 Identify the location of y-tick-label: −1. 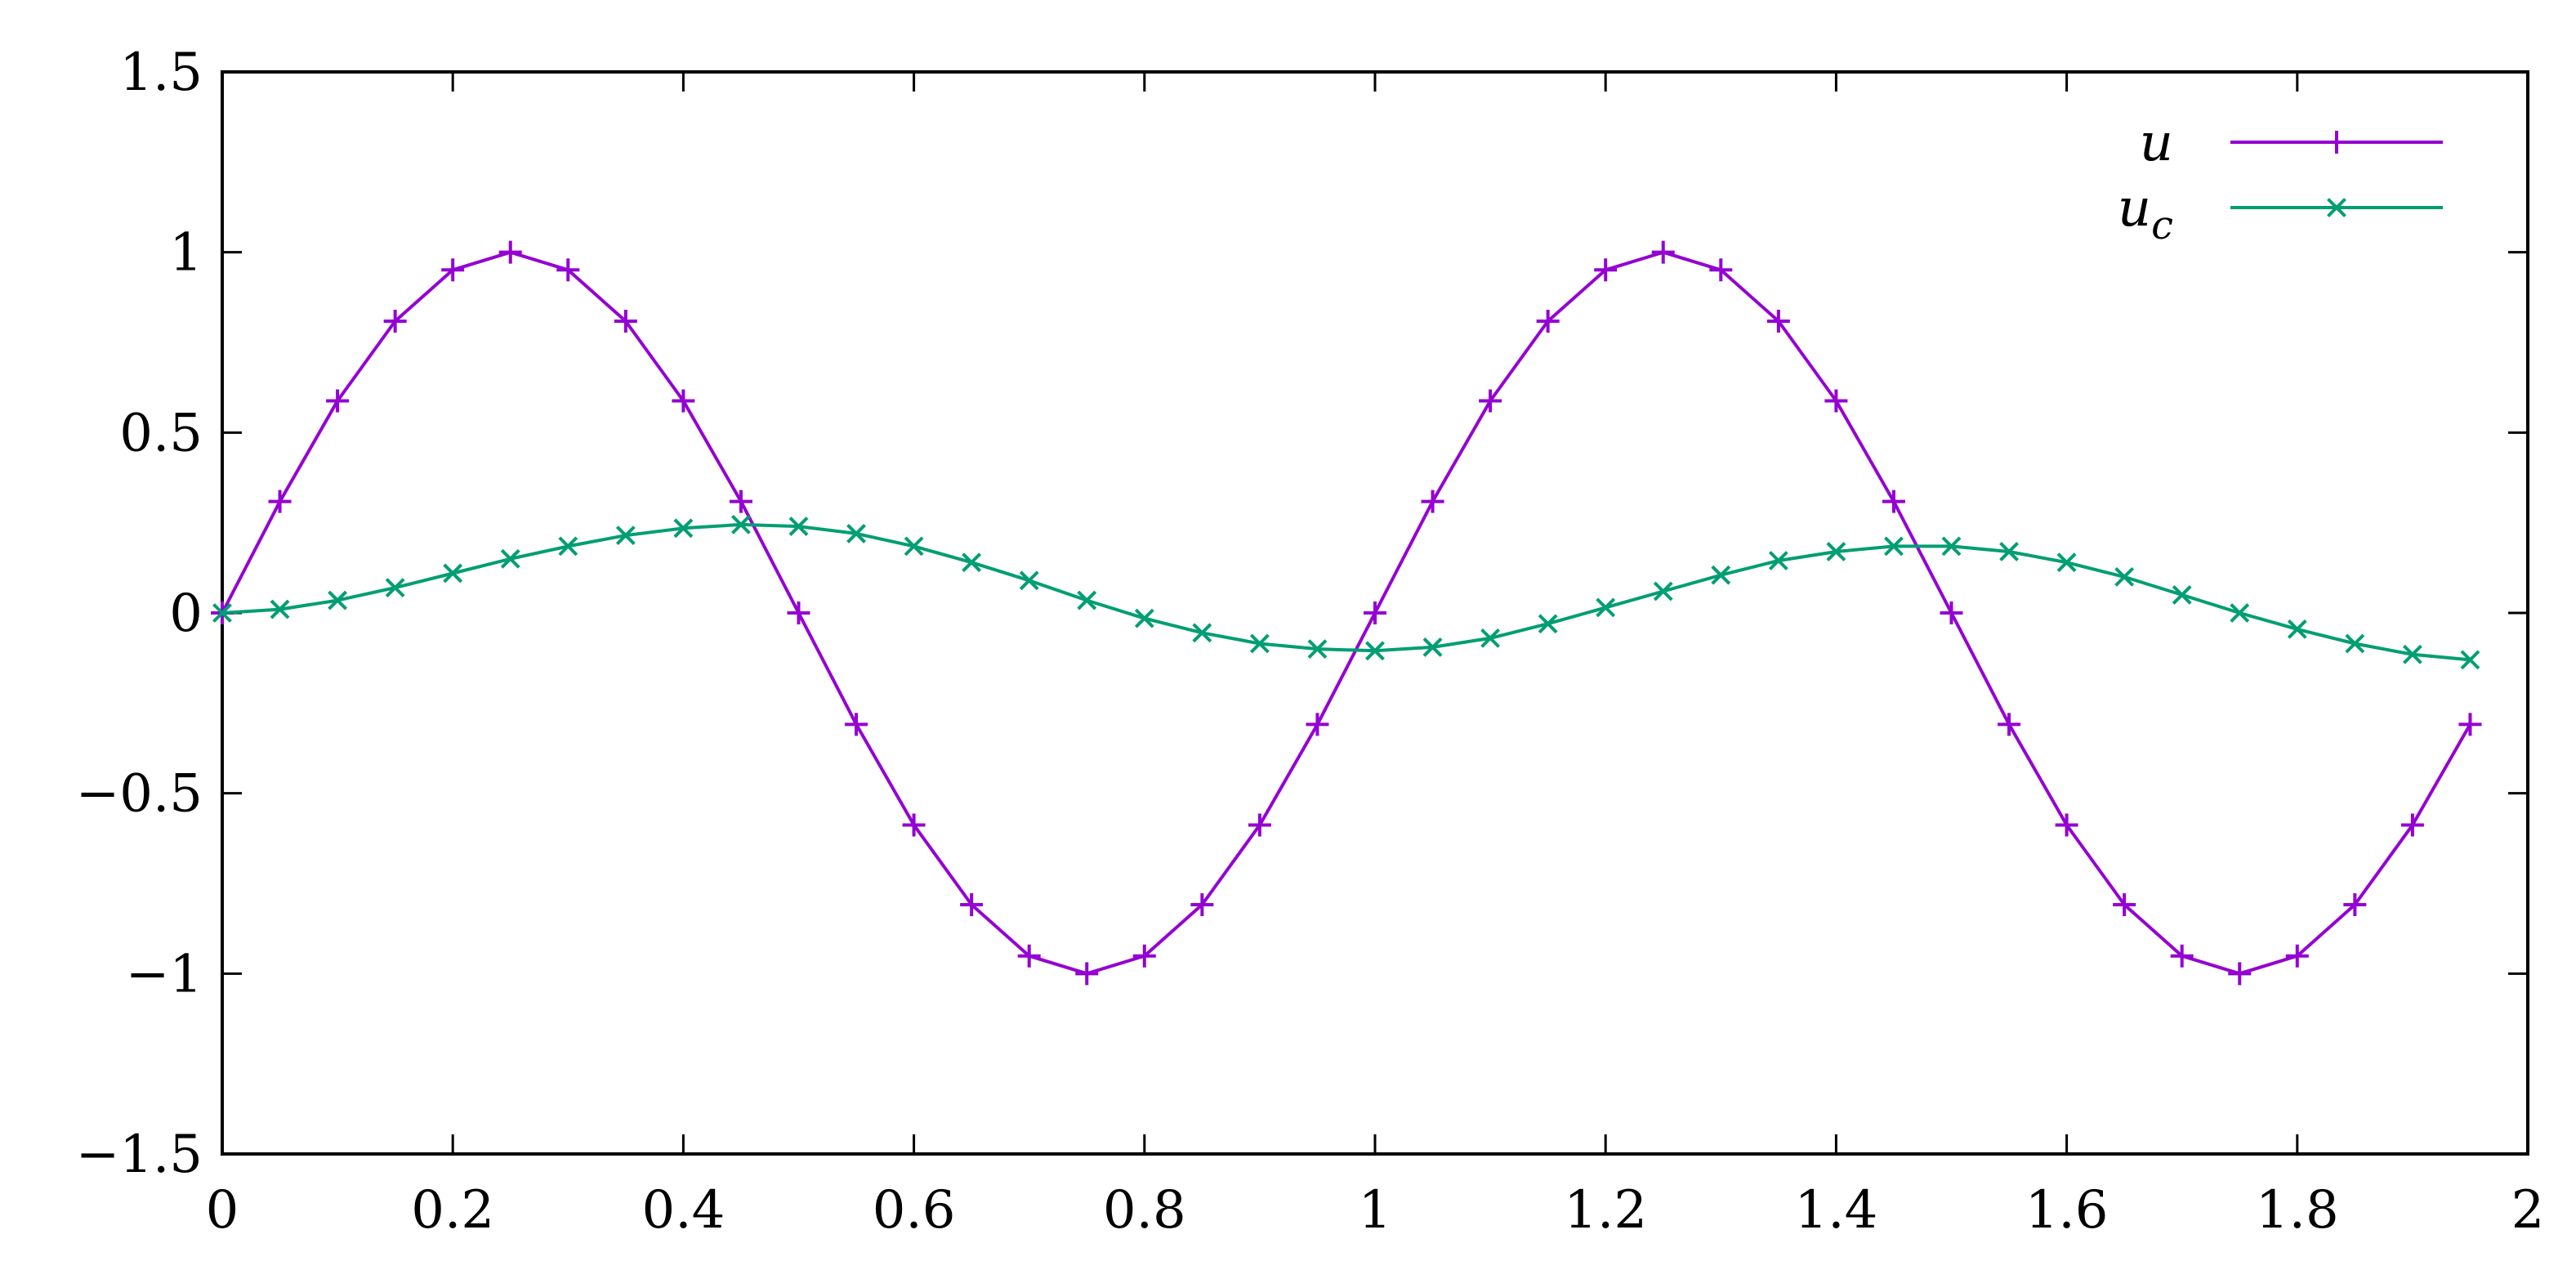
(165, 974).